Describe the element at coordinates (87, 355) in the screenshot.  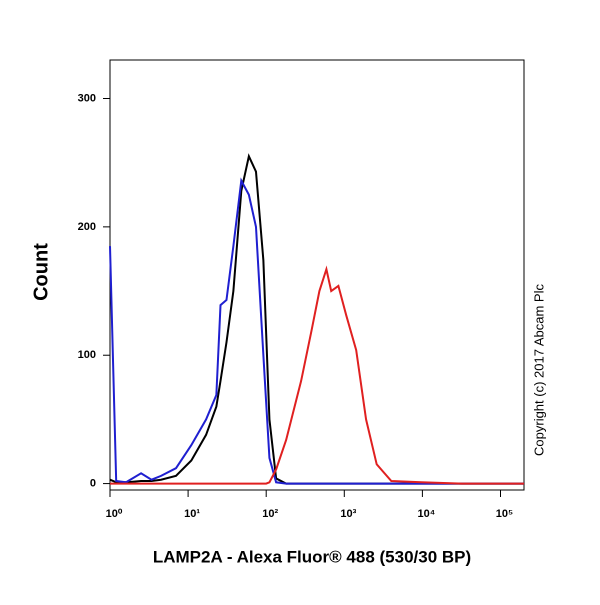
I see `y-tick-label: 100` at that location.